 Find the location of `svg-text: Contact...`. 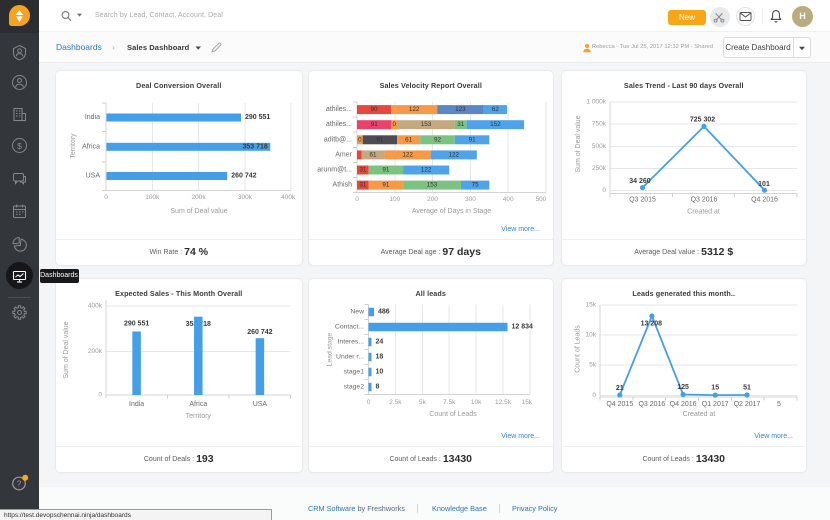

svg-text: Contact... is located at coordinates (349, 327).